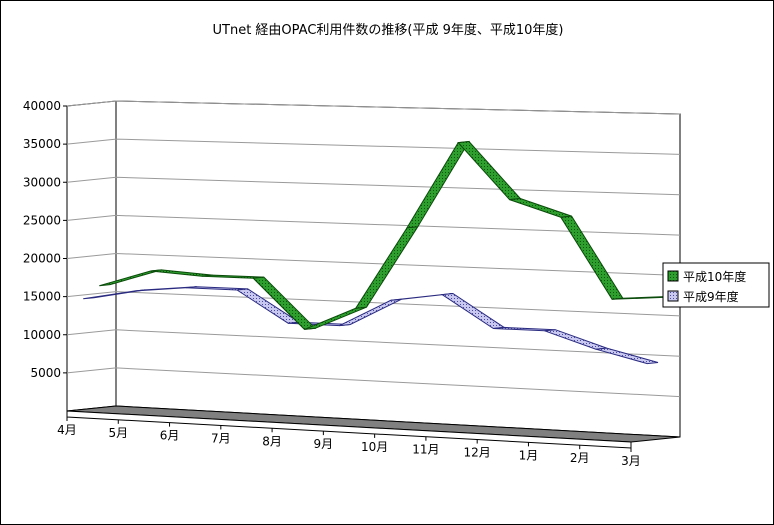 The image size is (774, 525). Describe the element at coordinates (272, 441) in the screenshot. I see `x-tick-label: 8月` at that location.